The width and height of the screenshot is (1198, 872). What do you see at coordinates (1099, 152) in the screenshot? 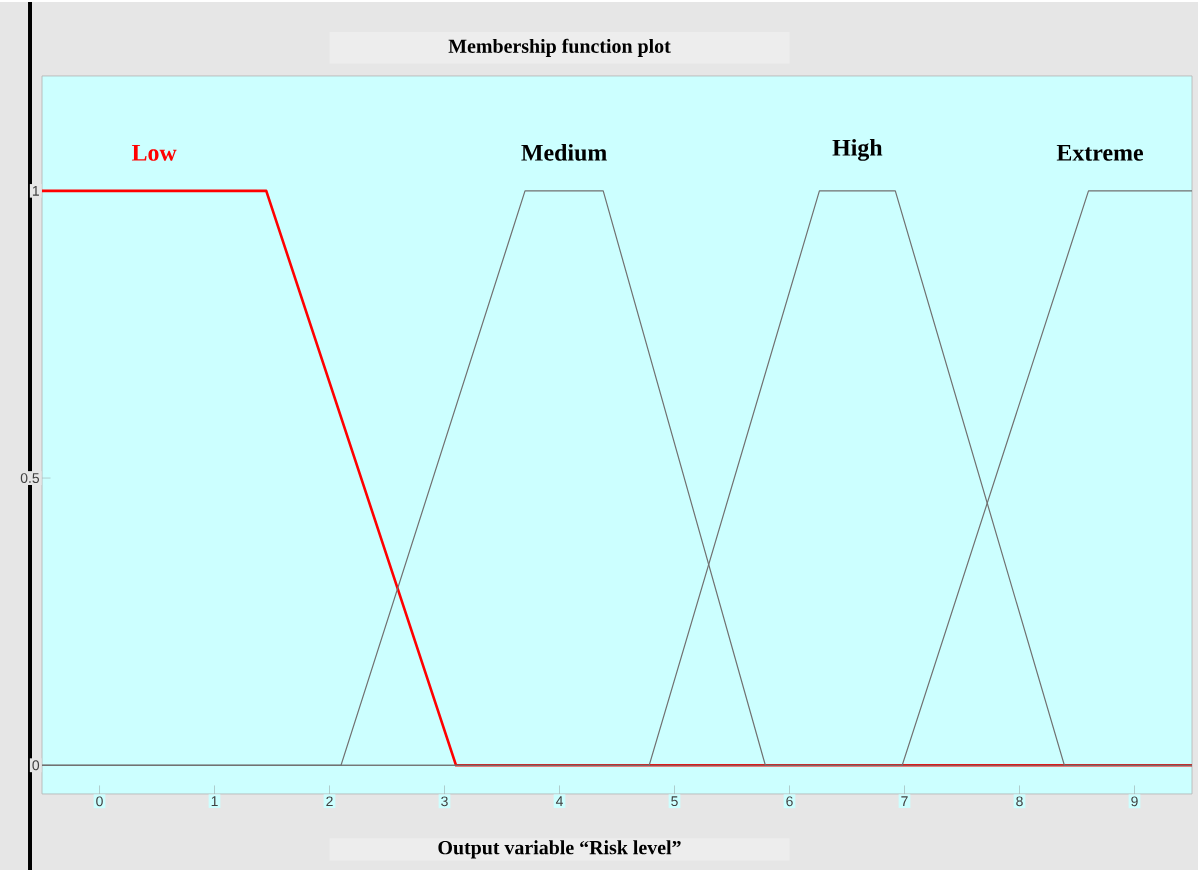
I see `series-label: Extreme` at bounding box center [1099, 152].